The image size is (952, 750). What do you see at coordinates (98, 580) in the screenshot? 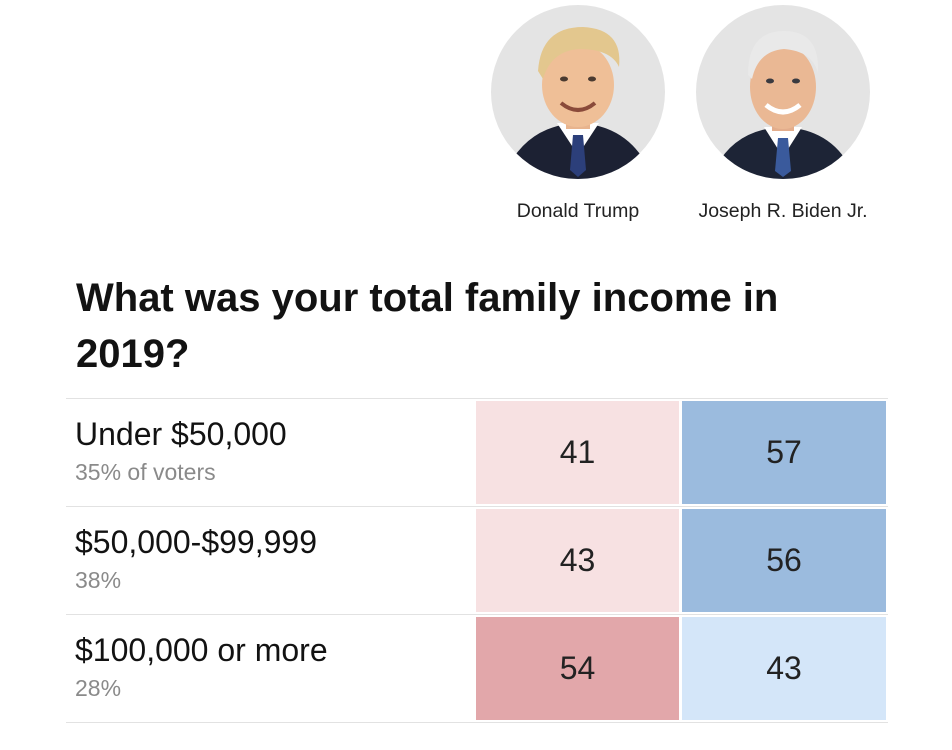
I see `row-voter-share: 38%` at bounding box center [98, 580].